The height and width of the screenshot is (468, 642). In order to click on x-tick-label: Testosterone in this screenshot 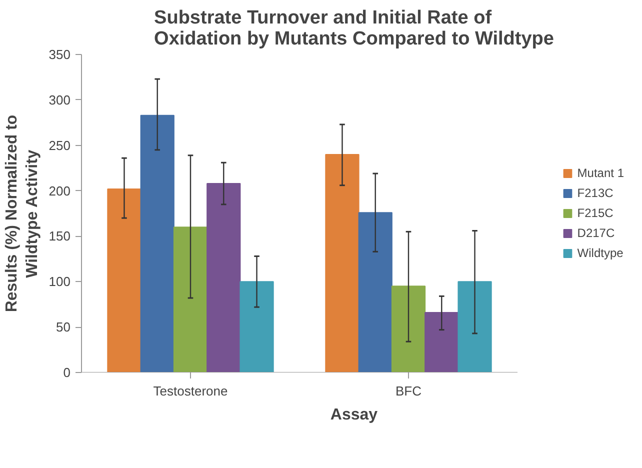, I will do `click(190, 391)`.